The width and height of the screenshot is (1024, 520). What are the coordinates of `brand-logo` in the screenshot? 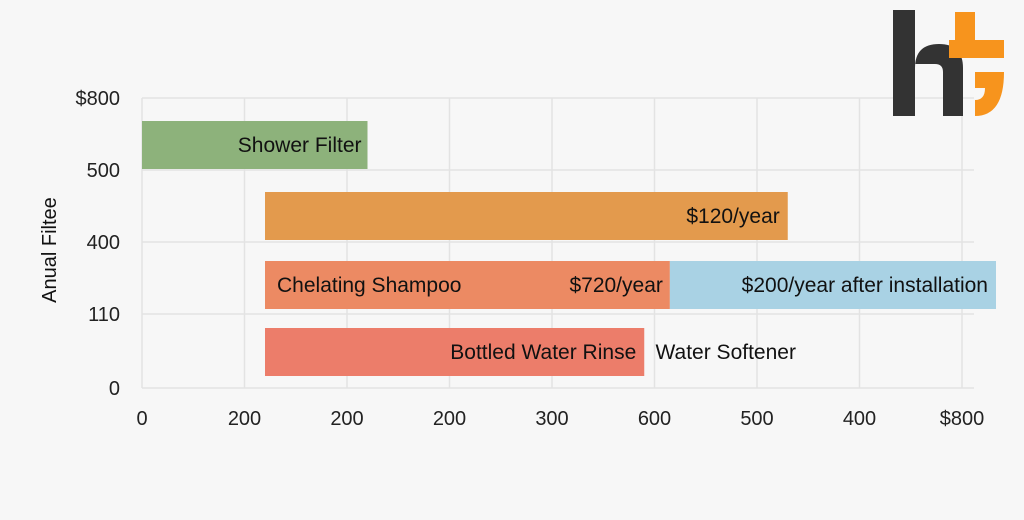 It's located at (948, 63).